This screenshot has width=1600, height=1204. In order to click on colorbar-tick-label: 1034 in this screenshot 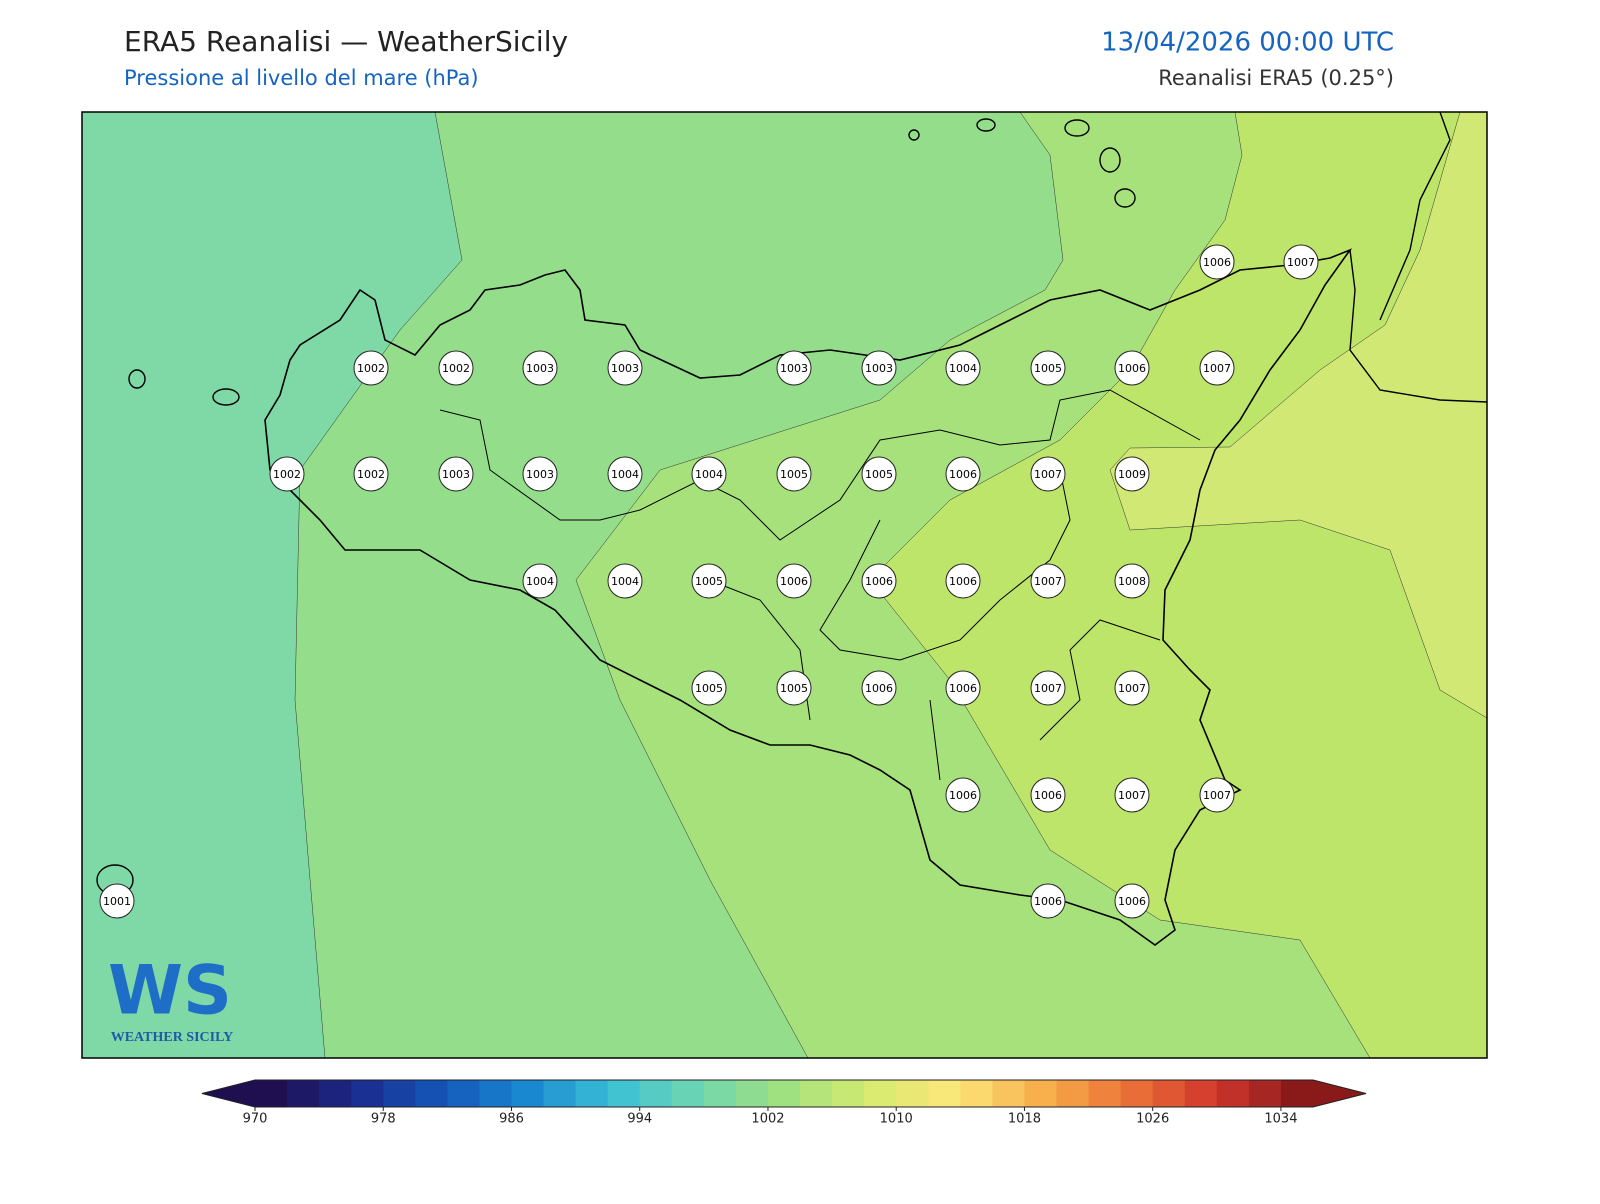, I will do `click(1280, 1119)`.